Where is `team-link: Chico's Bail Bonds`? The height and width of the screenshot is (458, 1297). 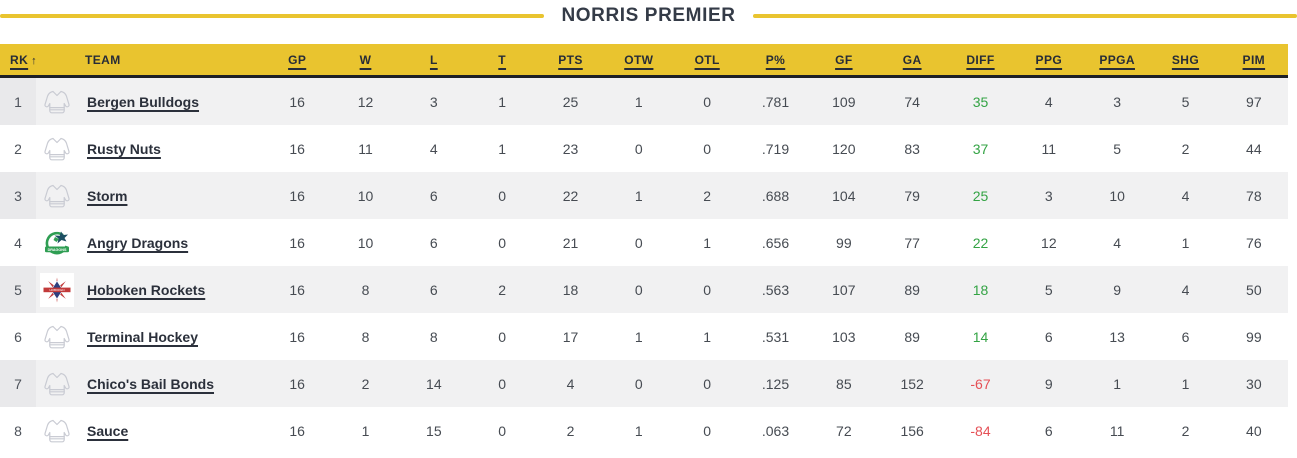 team-link: Chico's Bail Bonds is located at coordinates (151, 383).